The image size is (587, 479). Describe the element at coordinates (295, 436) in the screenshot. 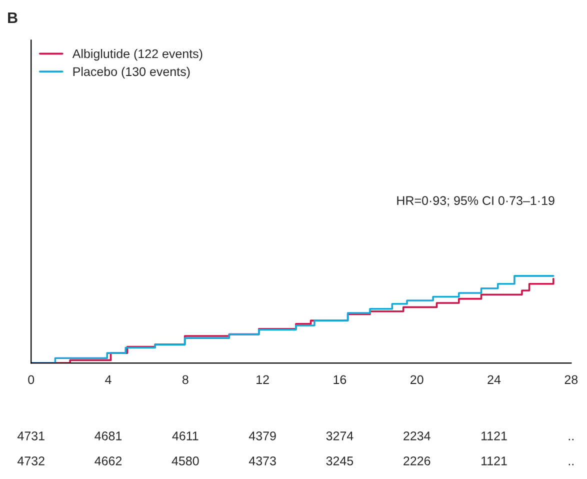

I see `text: 4731 4681 4611 4379 3274 2234 1121 ..` at that location.